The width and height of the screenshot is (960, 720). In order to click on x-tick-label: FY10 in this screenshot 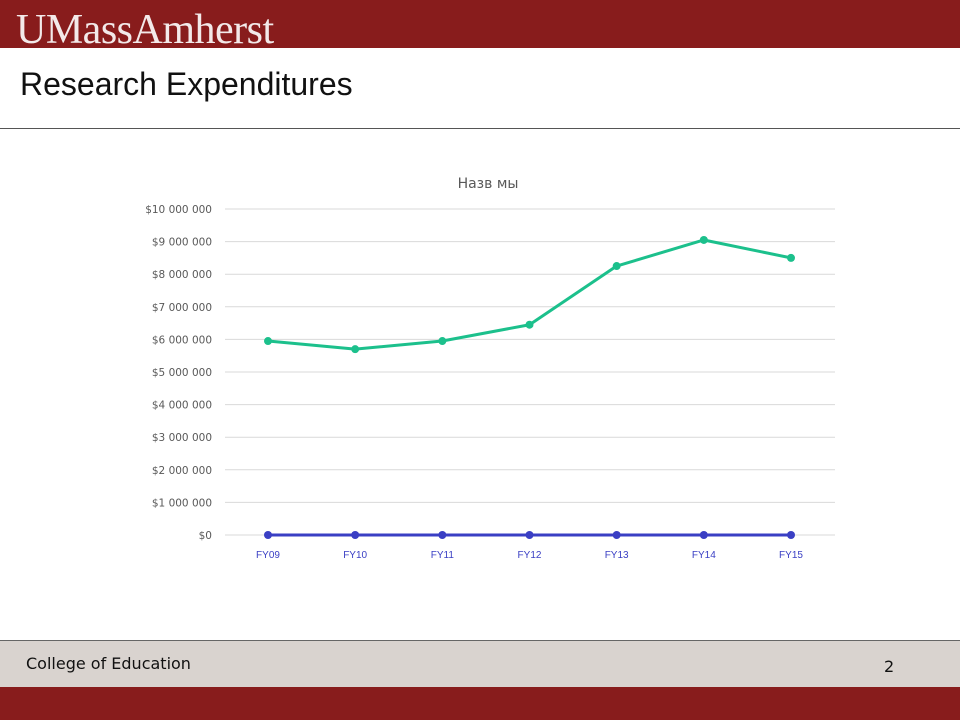, I will do `click(355, 555)`.